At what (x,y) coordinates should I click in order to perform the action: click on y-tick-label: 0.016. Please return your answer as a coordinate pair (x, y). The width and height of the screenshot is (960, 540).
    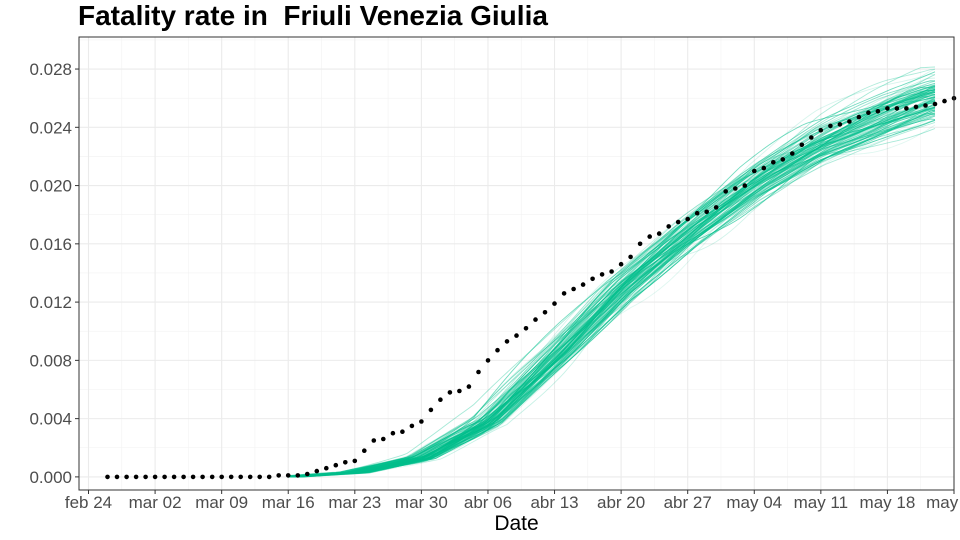
    Looking at the image, I should click on (50, 244).